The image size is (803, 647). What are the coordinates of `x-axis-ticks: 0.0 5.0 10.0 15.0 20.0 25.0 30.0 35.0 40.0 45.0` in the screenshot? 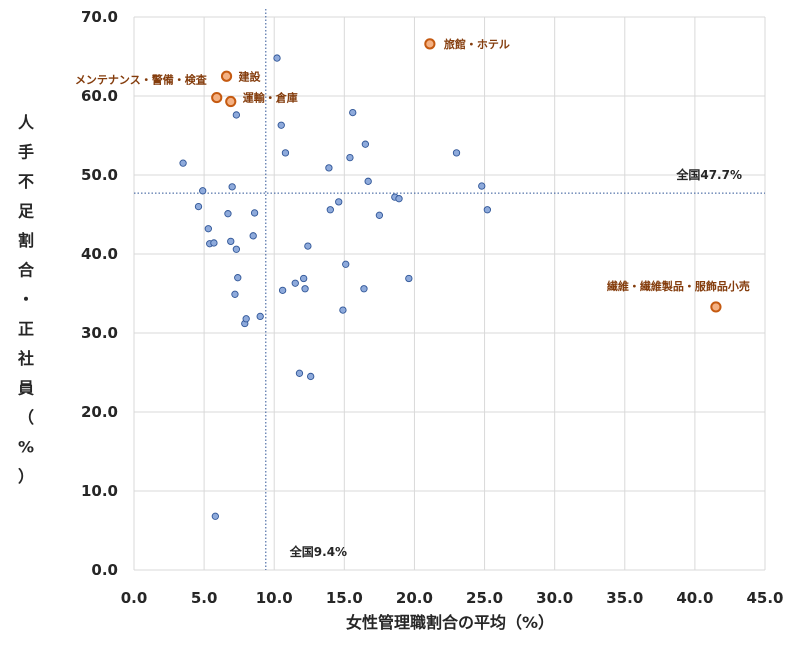 It's located at (452, 598).